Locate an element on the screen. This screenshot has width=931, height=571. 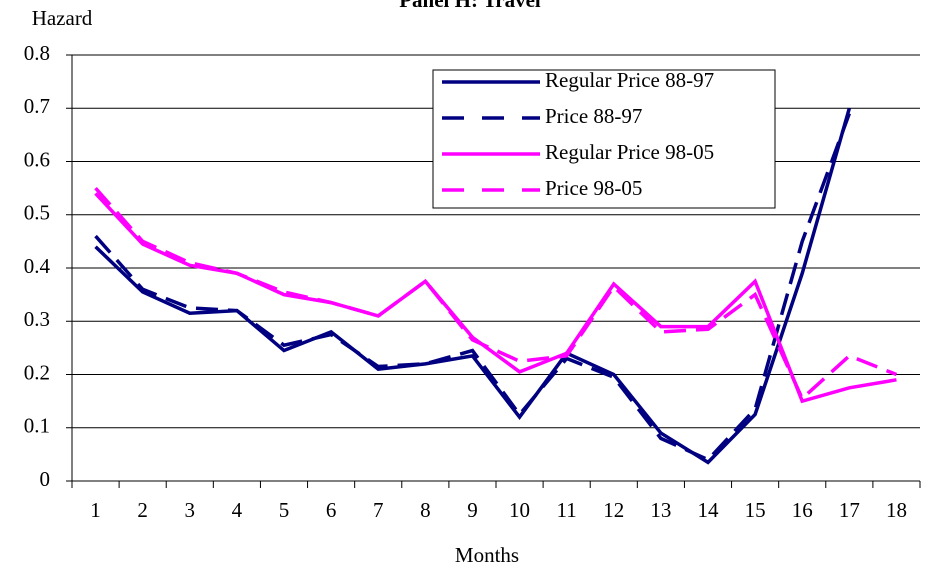
x-tick-label: 15 is located at coordinates (755, 510).